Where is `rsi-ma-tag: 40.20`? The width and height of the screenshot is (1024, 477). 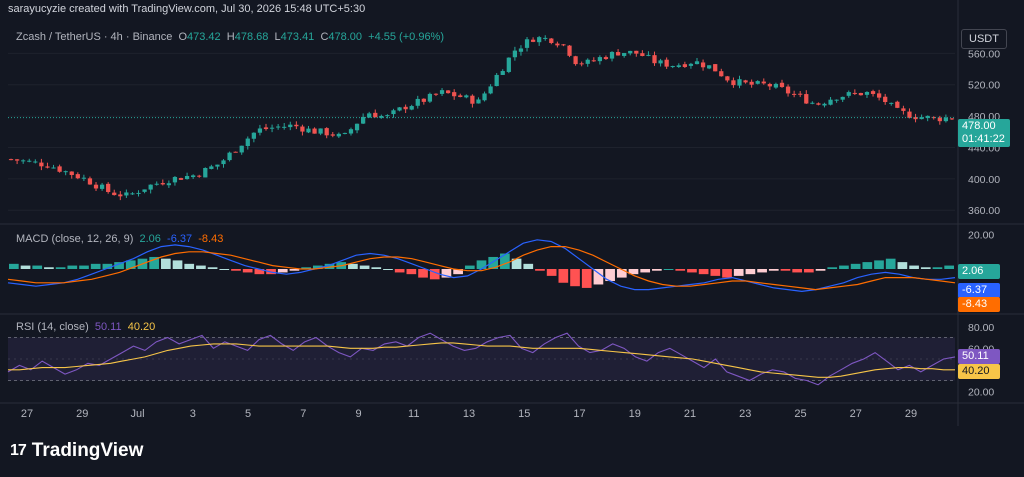 rsi-ma-tag: 40.20 is located at coordinates (979, 371).